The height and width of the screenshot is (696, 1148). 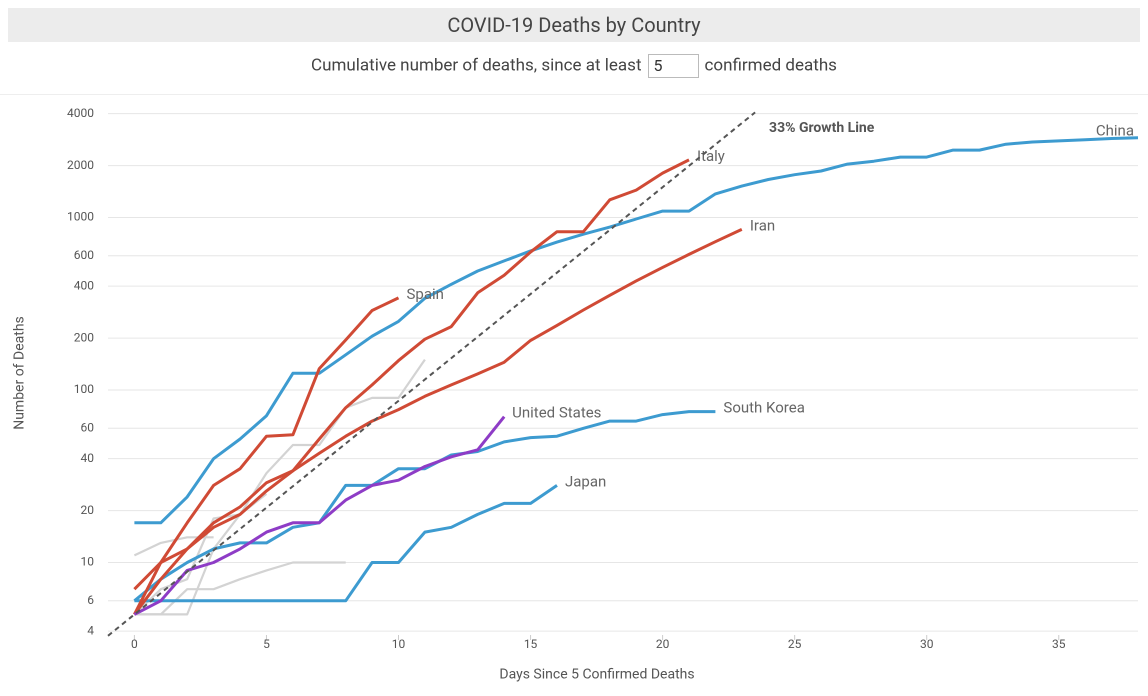 What do you see at coordinates (531, 644) in the screenshot?
I see `x-tick-label: 15` at bounding box center [531, 644].